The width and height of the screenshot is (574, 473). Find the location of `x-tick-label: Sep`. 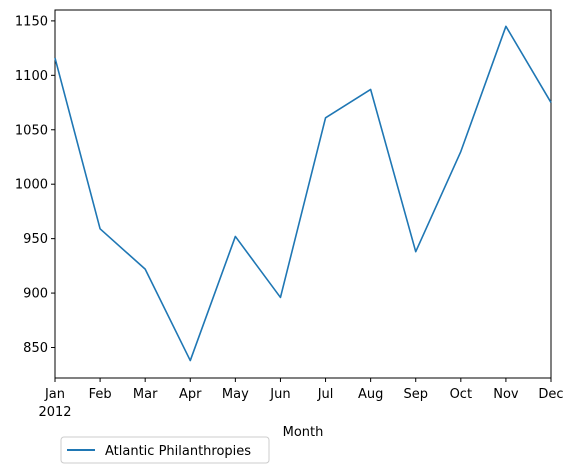

x-tick-label: Sep is located at coordinates (415, 394).